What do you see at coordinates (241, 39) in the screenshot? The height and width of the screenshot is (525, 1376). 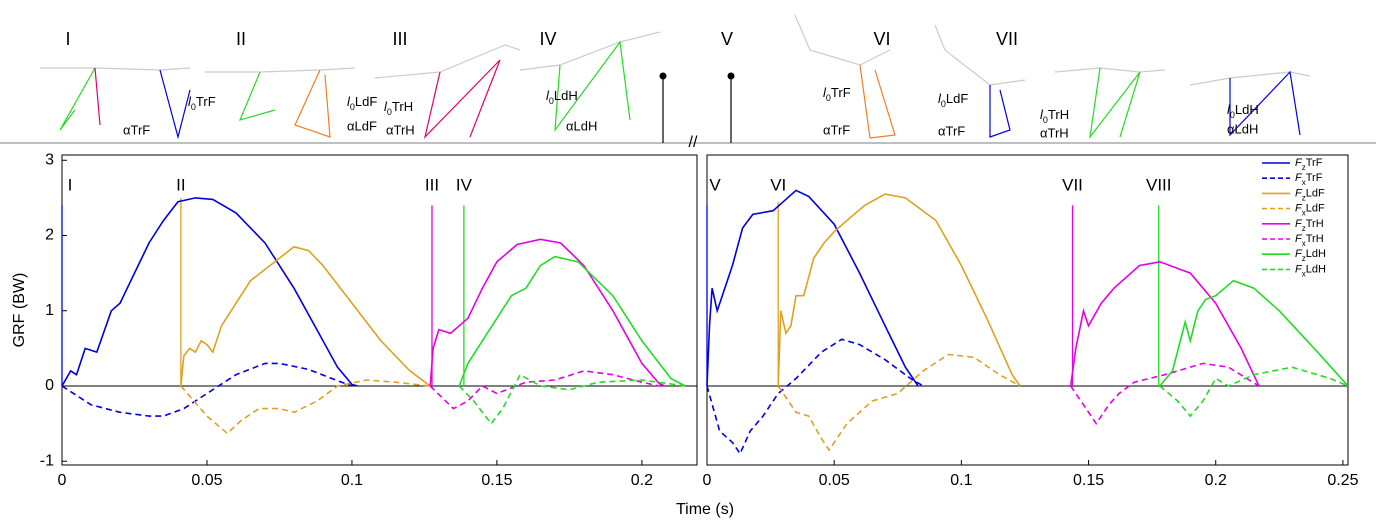 I see `pose-label: II` at bounding box center [241, 39].